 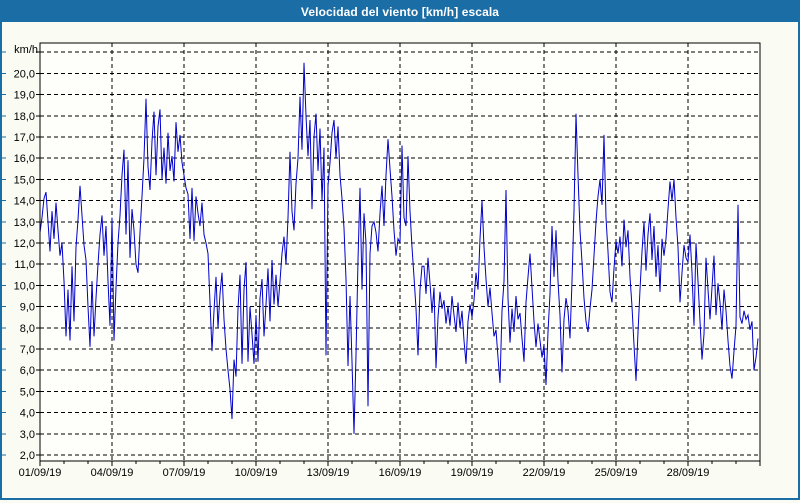 What do you see at coordinates (27, 371) in the screenshot?
I see `y-axis-label: 6,0` at bounding box center [27, 371].